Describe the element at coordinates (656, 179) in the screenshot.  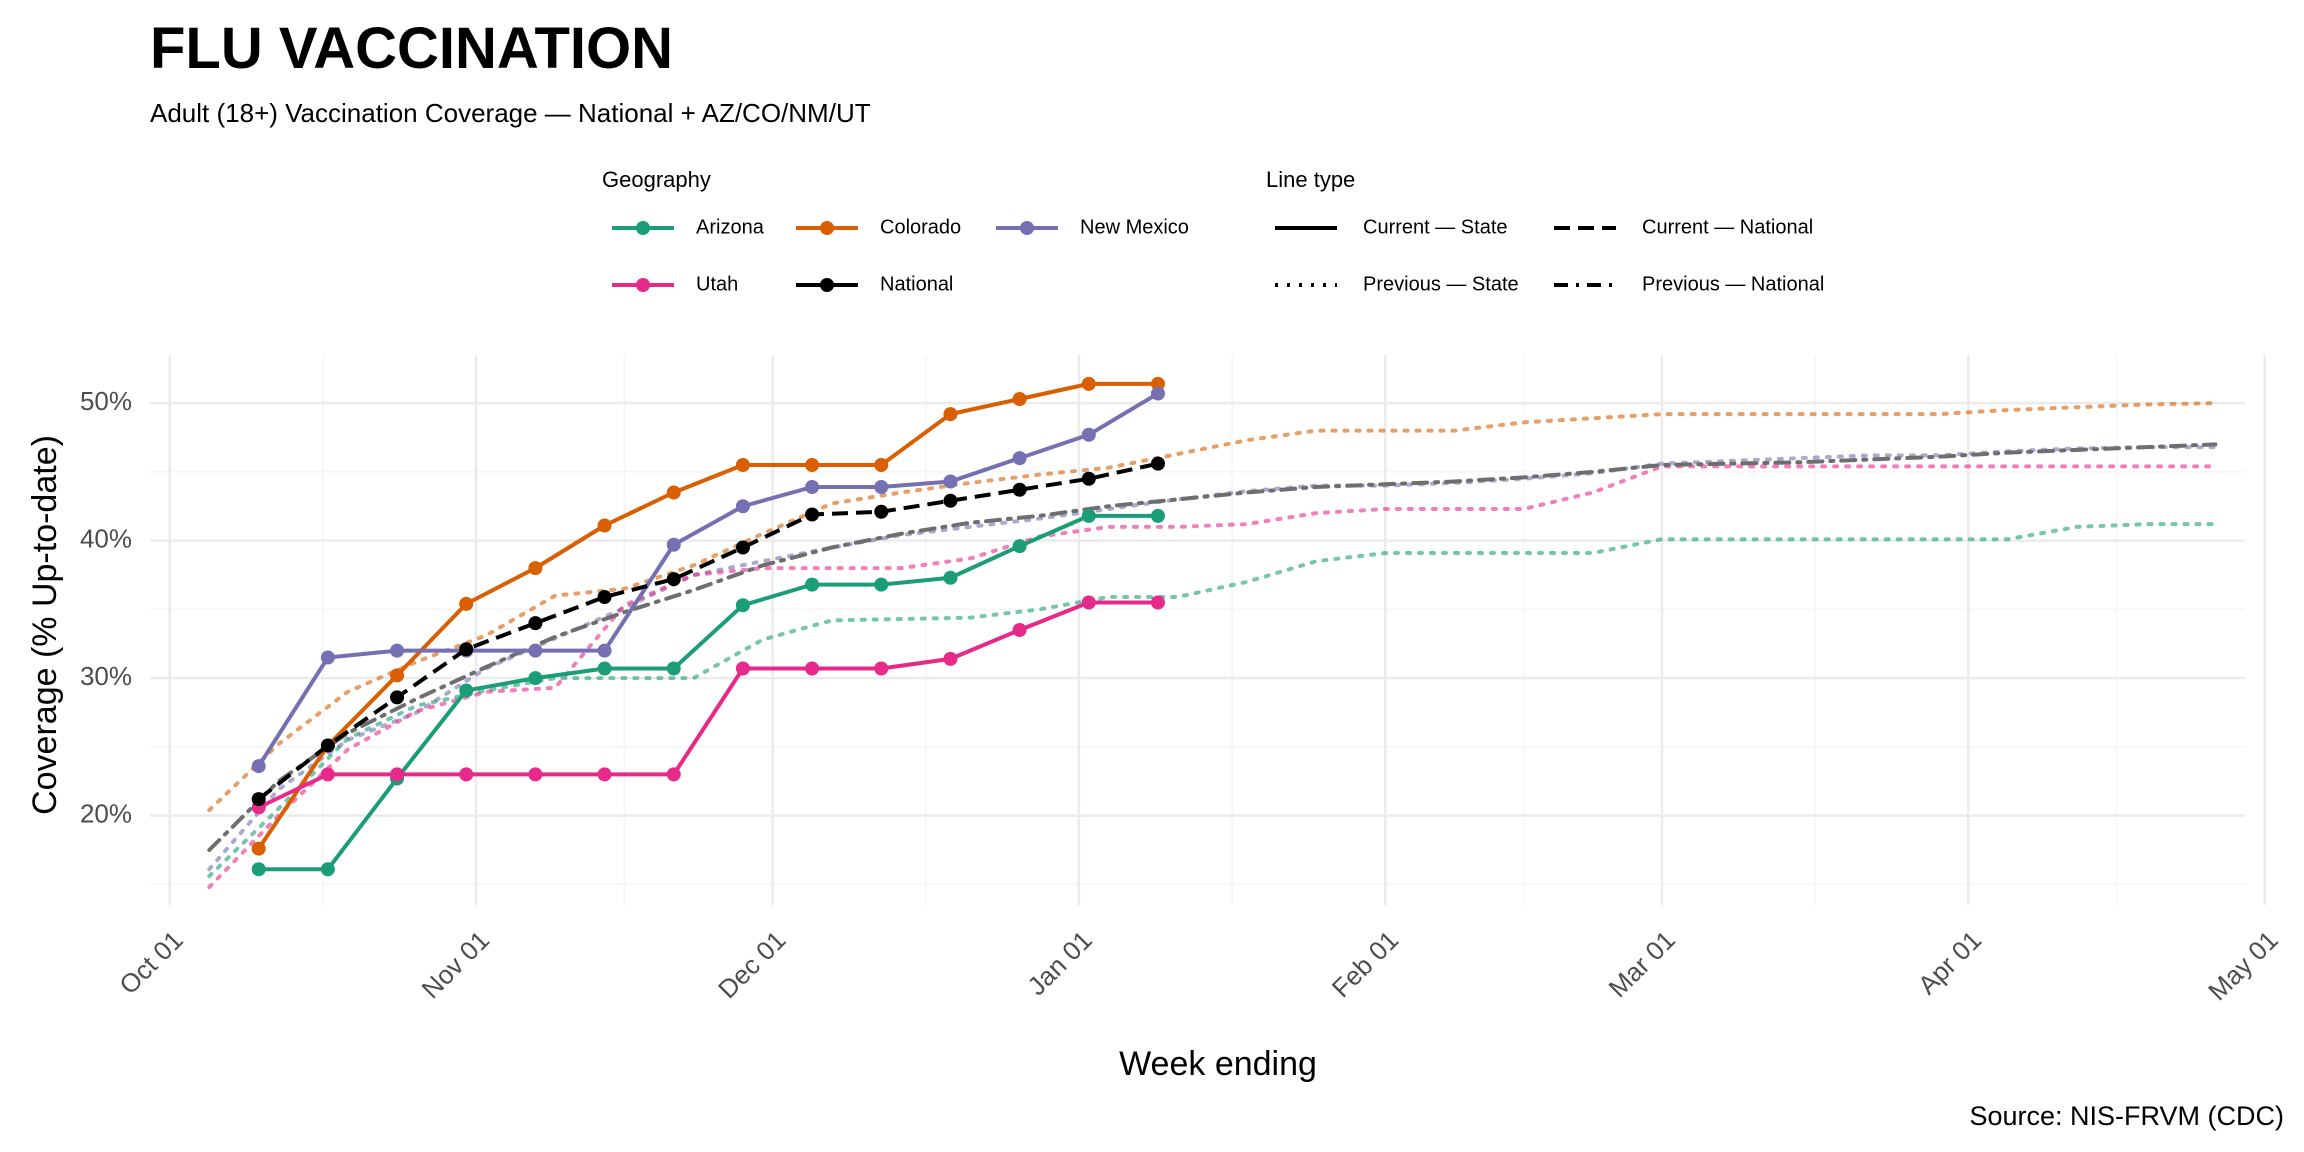
I see `legend-geography-title: Geography` at that location.